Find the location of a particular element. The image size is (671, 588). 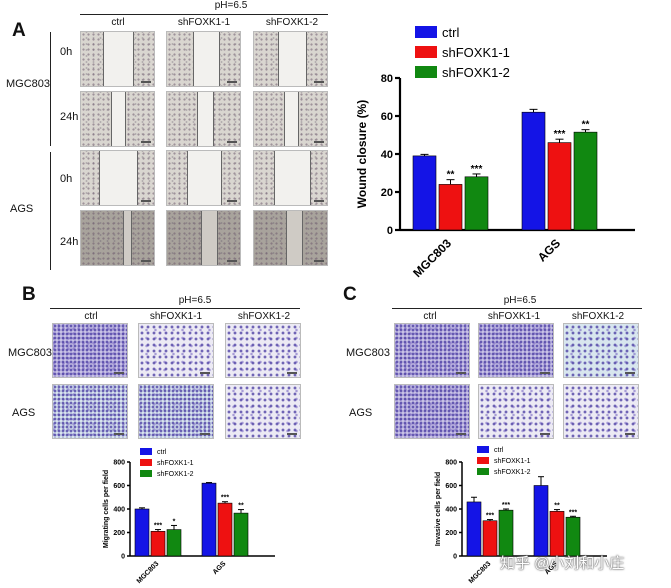

wound-image-r2-c0 is located at coordinates (117, 178).